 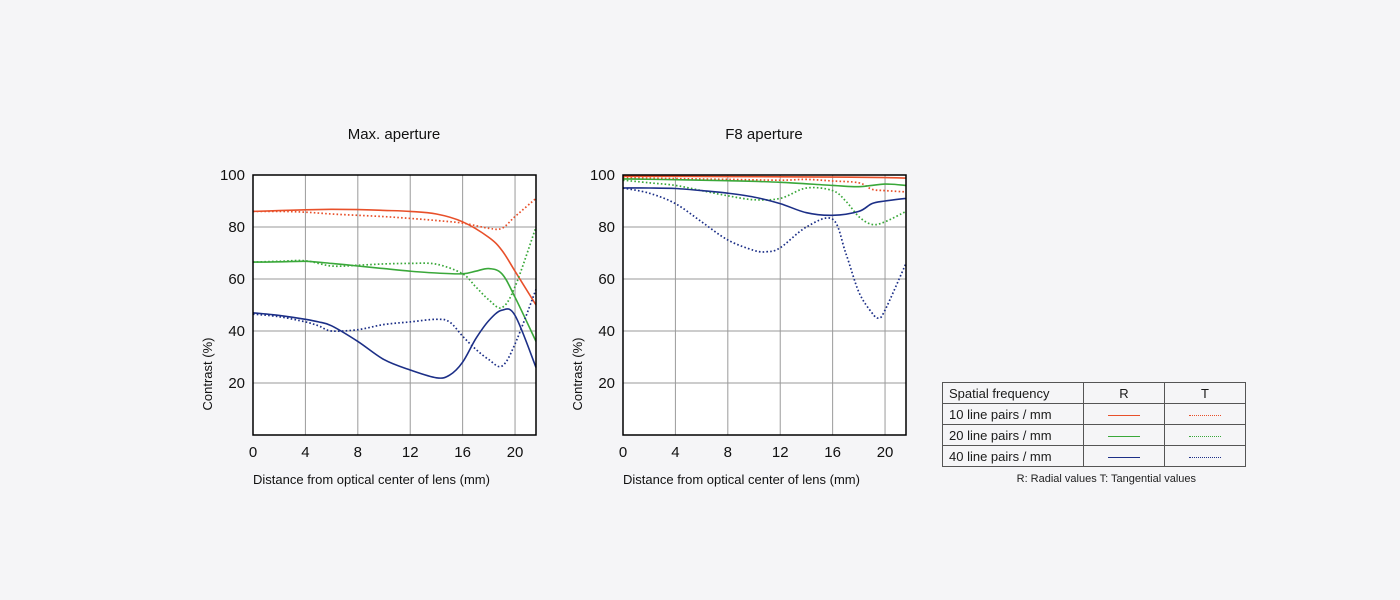 What do you see at coordinates (1205, 393) in the screenshot?
I see `legend-header-t: T` at bounding box center [1205, 393].